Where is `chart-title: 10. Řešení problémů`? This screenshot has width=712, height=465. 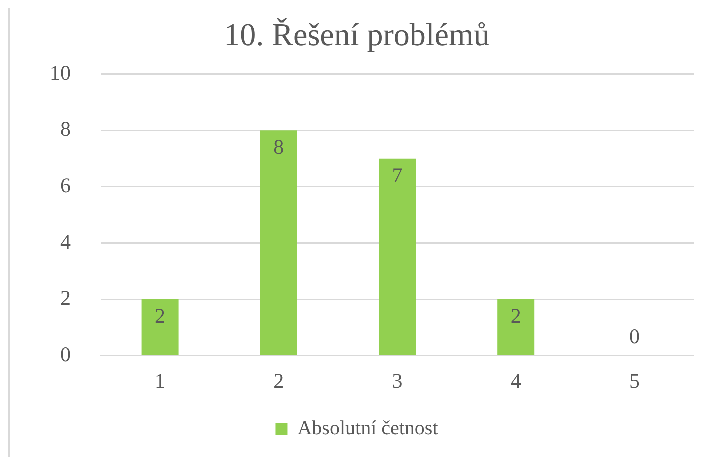 chart-title: 10. Řešení problémů is located at coordinates (357, 34).